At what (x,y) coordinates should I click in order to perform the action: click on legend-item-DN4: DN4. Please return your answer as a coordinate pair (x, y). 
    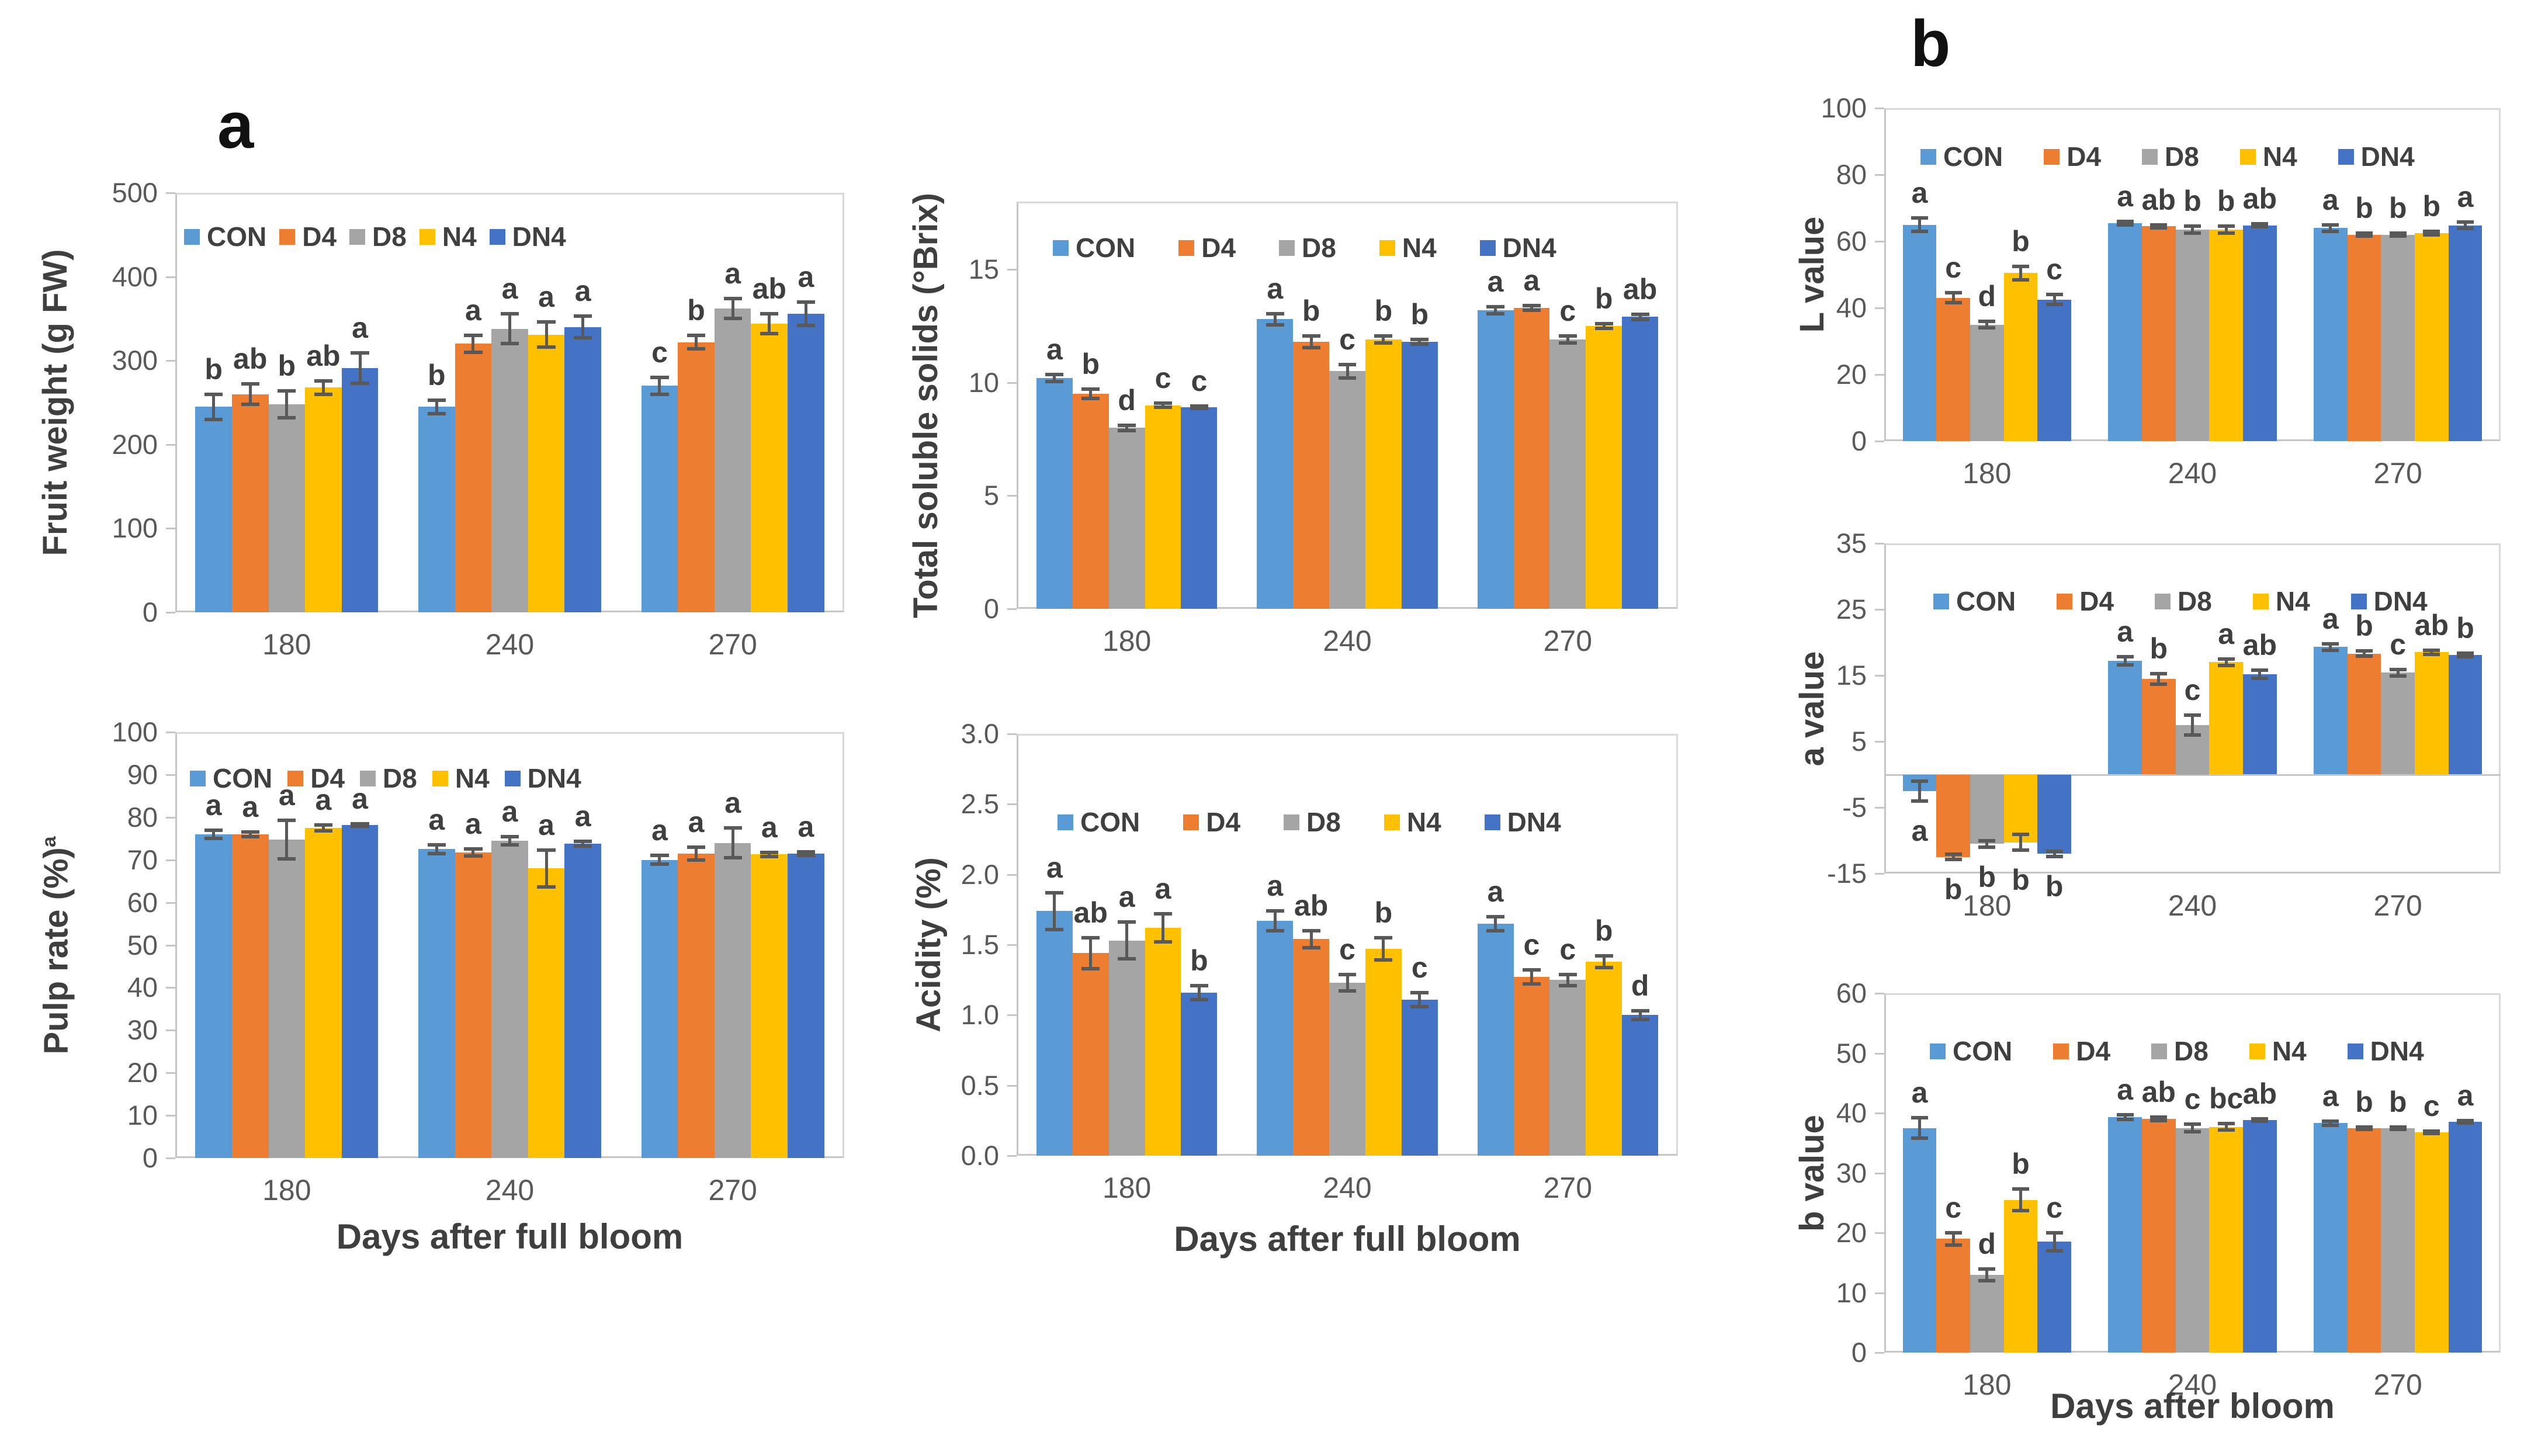
    Looking at the image, I should click on (1522, 822).